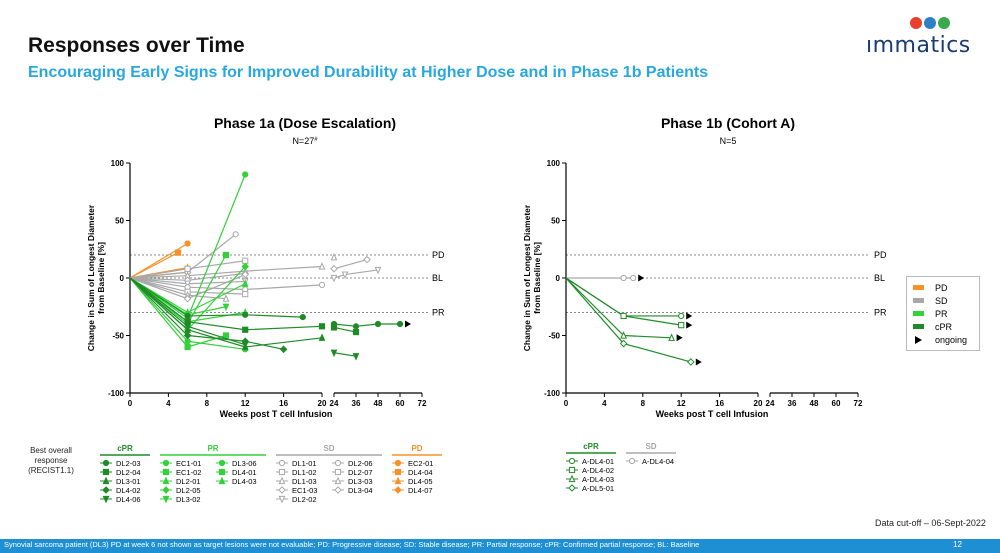 The height and width of the screenshot is (553, 1000). I want to click on x-tick-label: 60, so click(836, 403).